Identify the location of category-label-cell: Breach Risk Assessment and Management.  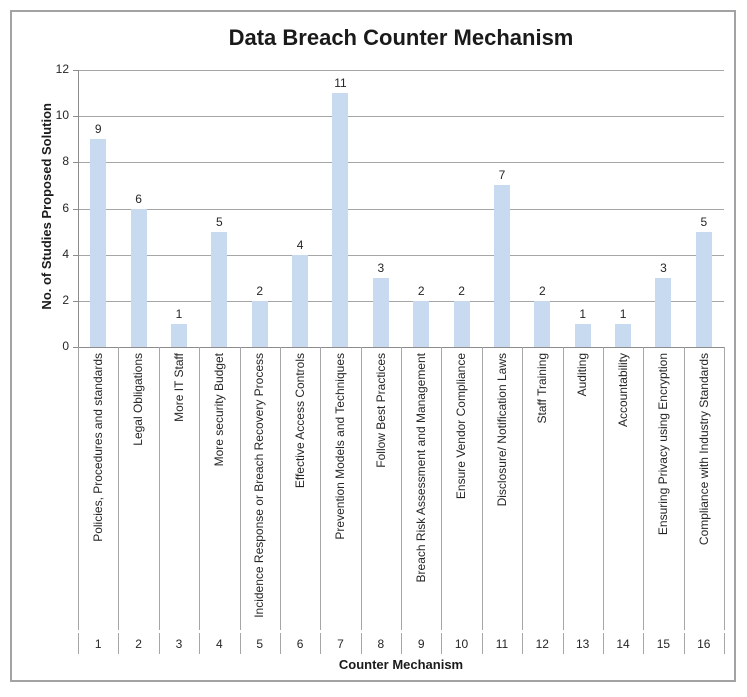
(421, 491).